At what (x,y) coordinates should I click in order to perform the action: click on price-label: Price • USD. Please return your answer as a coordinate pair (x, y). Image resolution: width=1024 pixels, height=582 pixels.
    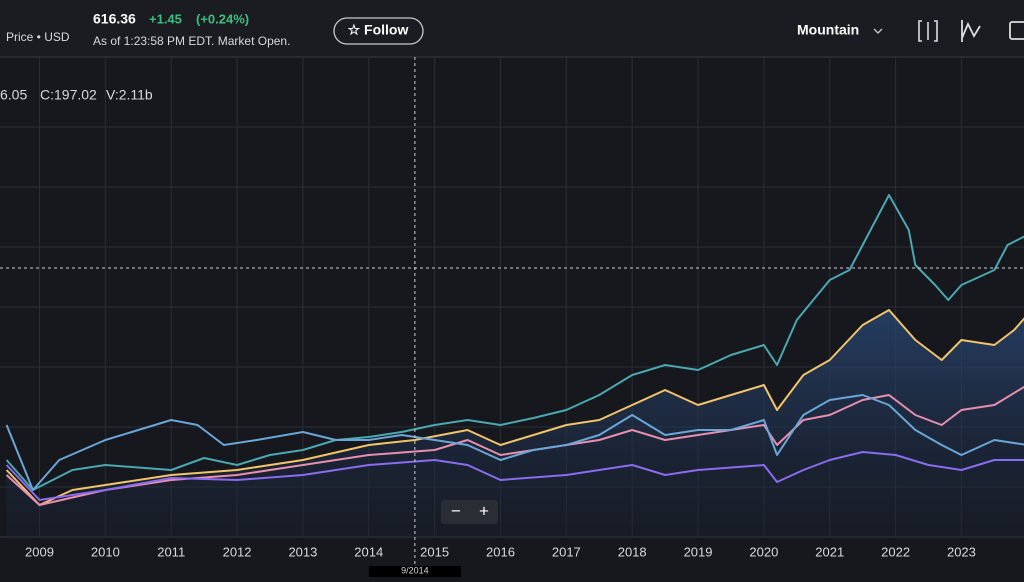
    Looking at the image, I should click on (38, 37).